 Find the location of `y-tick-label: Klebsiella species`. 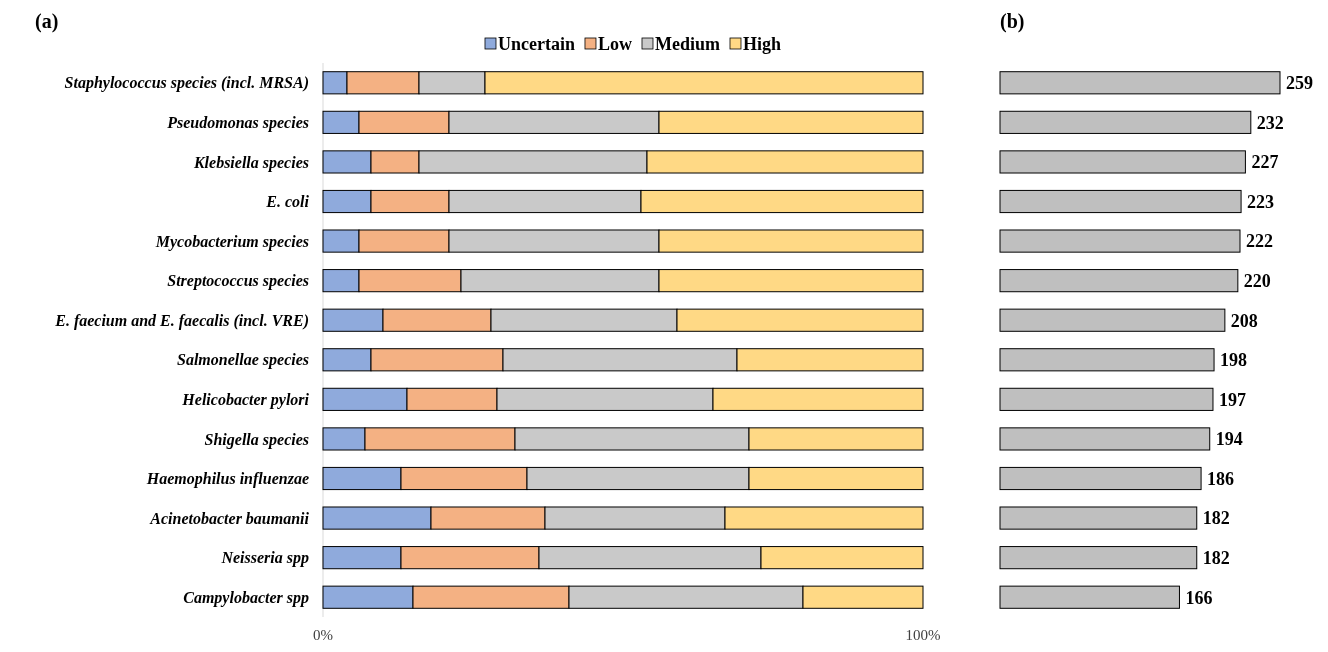

y-tick-label: Klebsiella species is located at coordinates (250, 162).